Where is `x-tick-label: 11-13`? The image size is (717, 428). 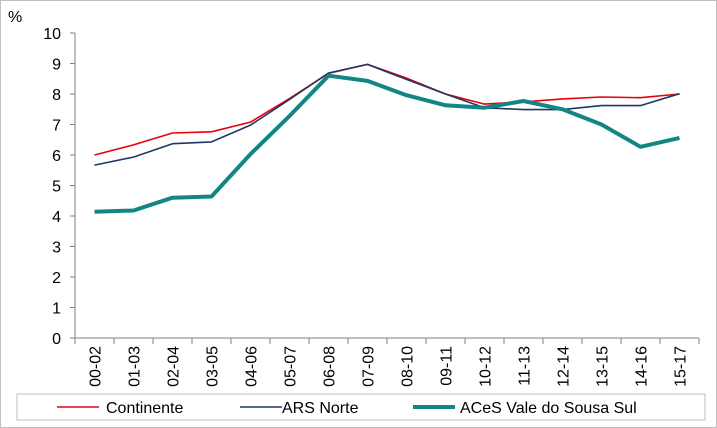
x-tick-label: 11-13 is located at coordinates (525, 366).